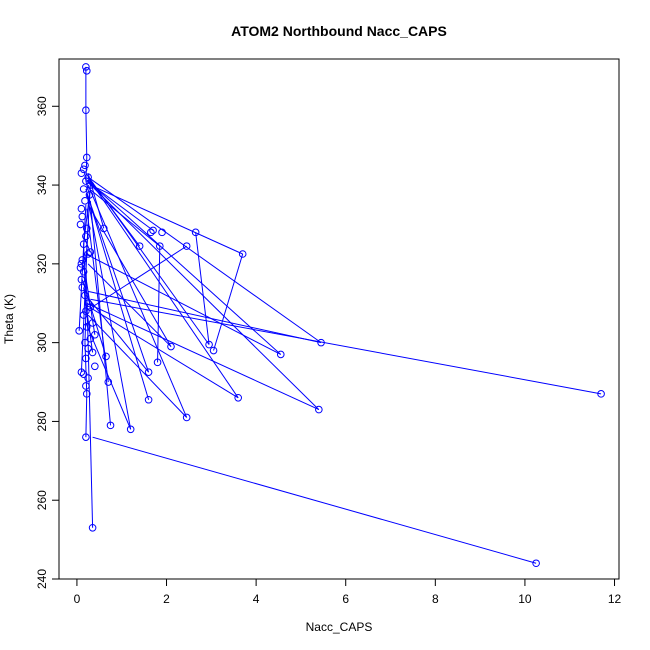 This screenshot has height=650, width=650. Describe the element at coordinates (256, 599) in the screenshot. I see `x-tick-label: 4` at that location.